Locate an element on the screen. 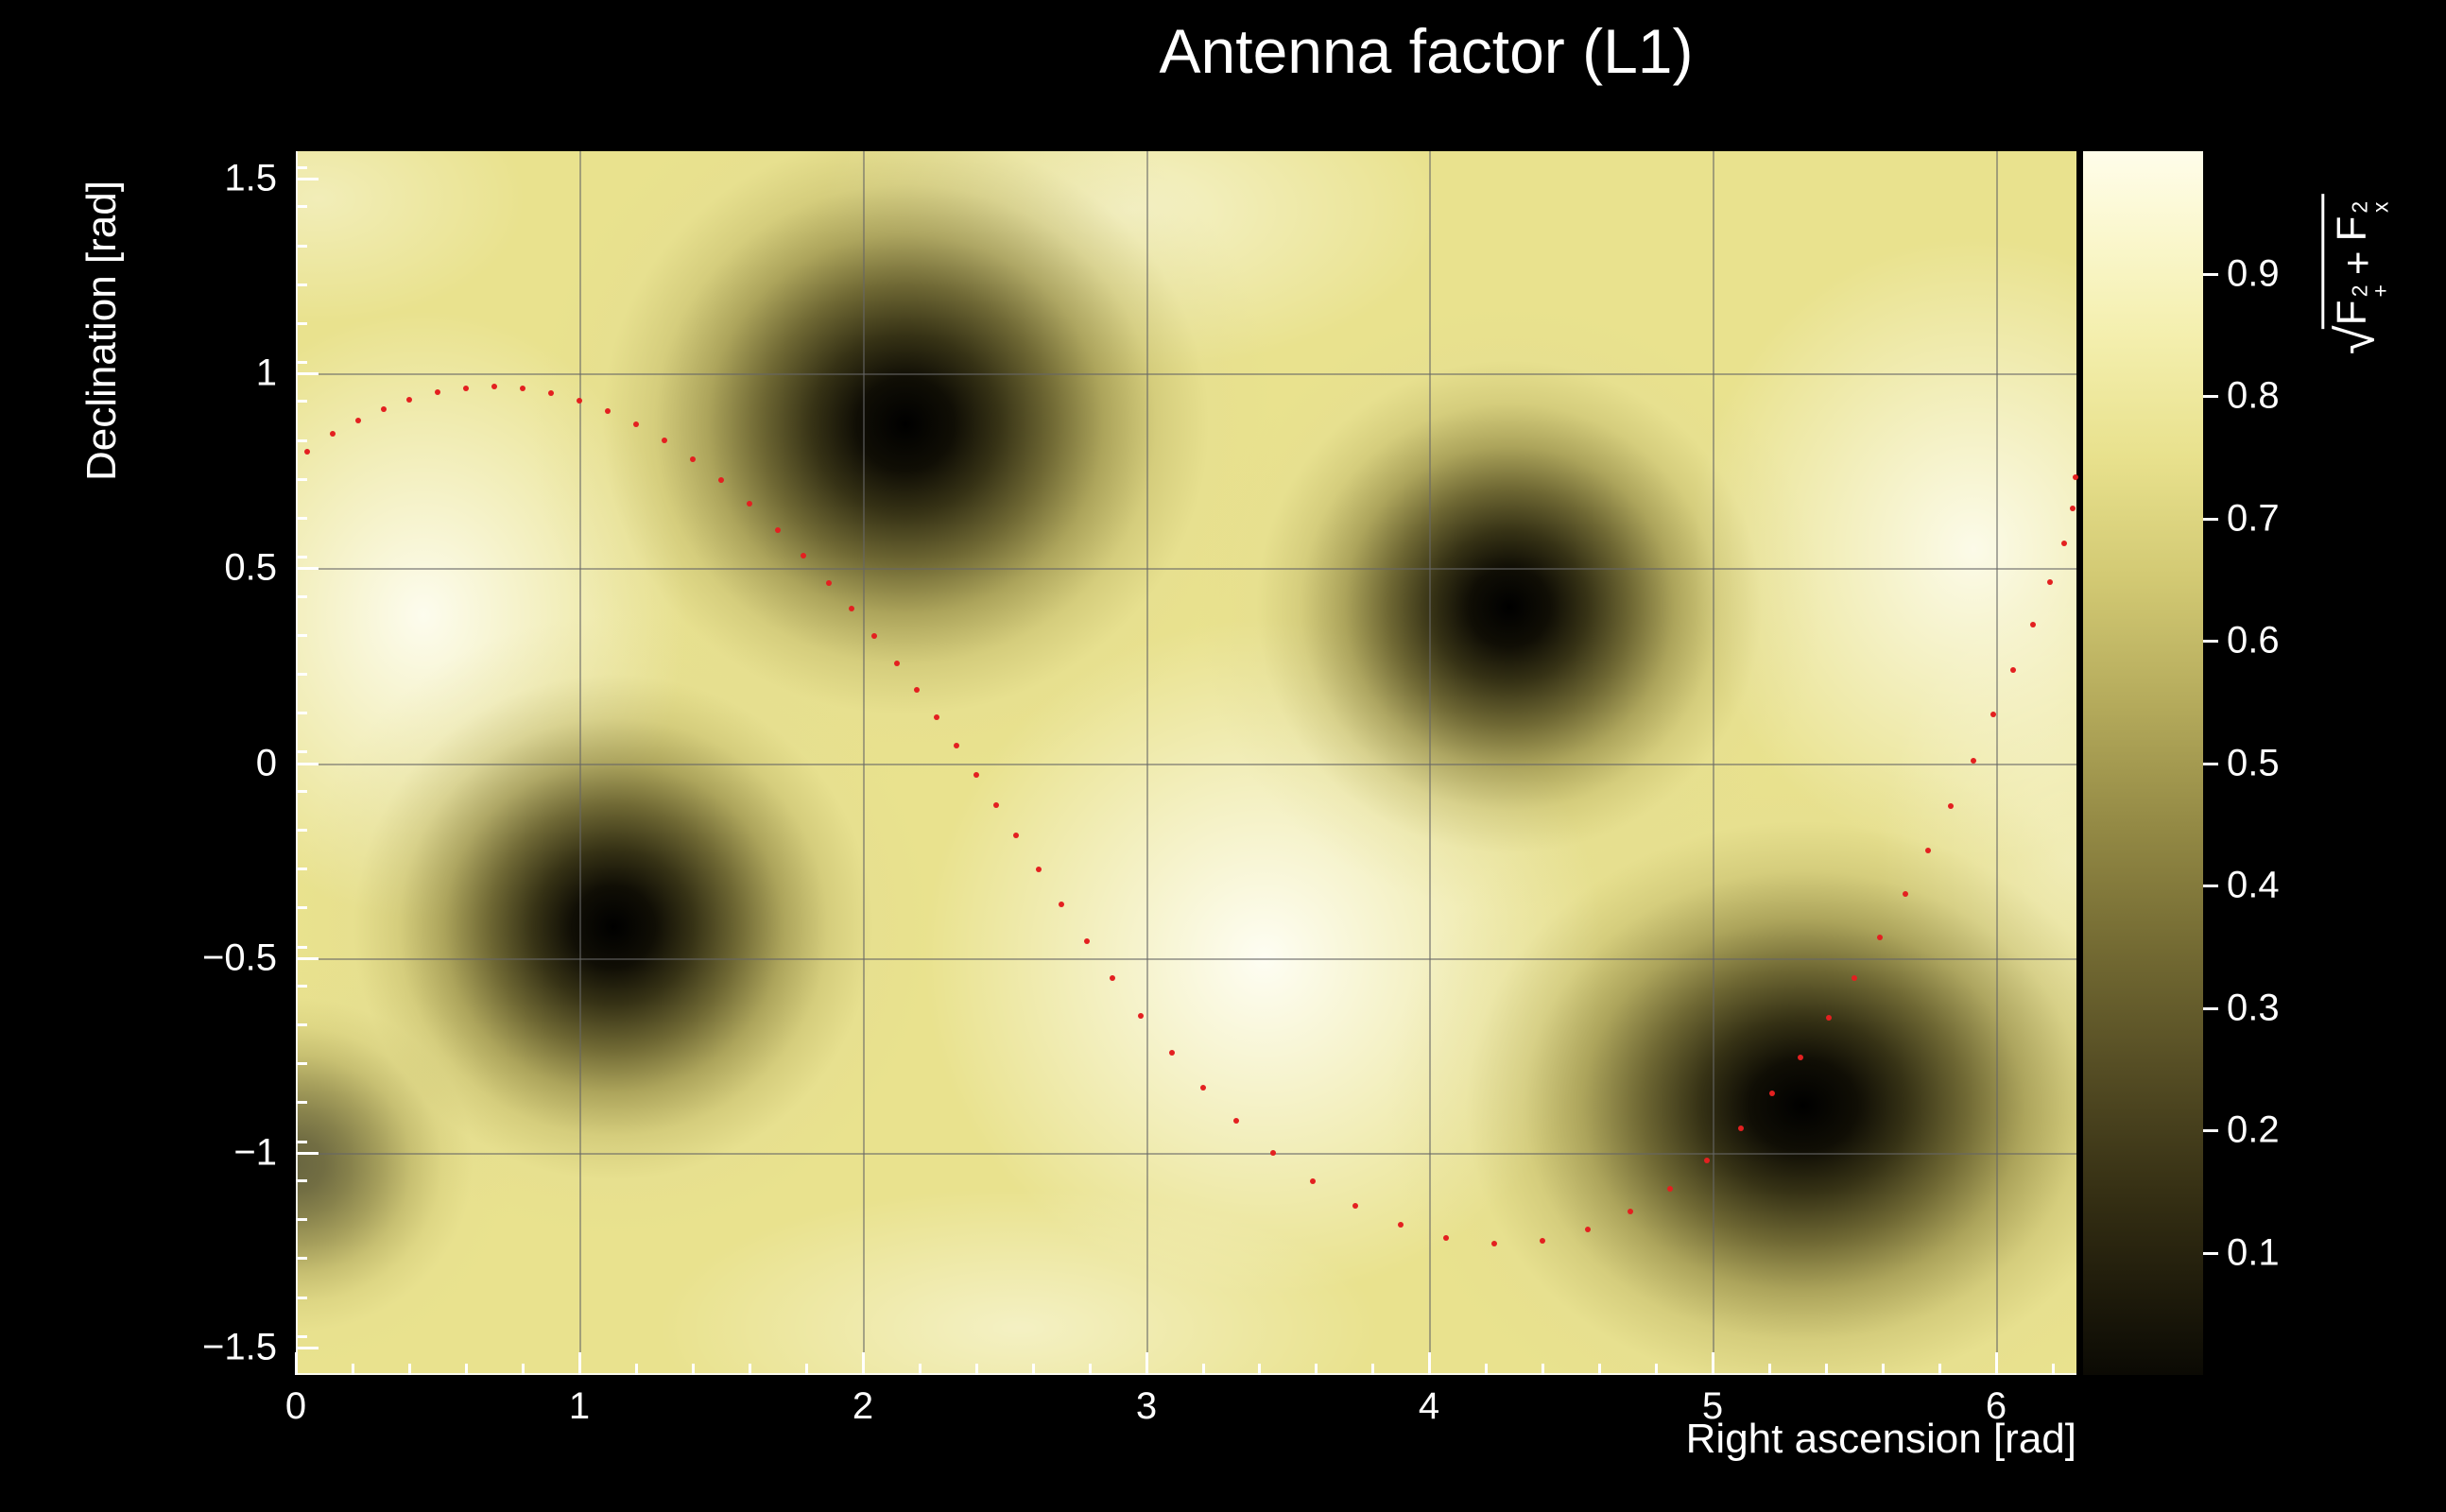  x-tick-label: 3 is located at coordinates (1146, 1406).